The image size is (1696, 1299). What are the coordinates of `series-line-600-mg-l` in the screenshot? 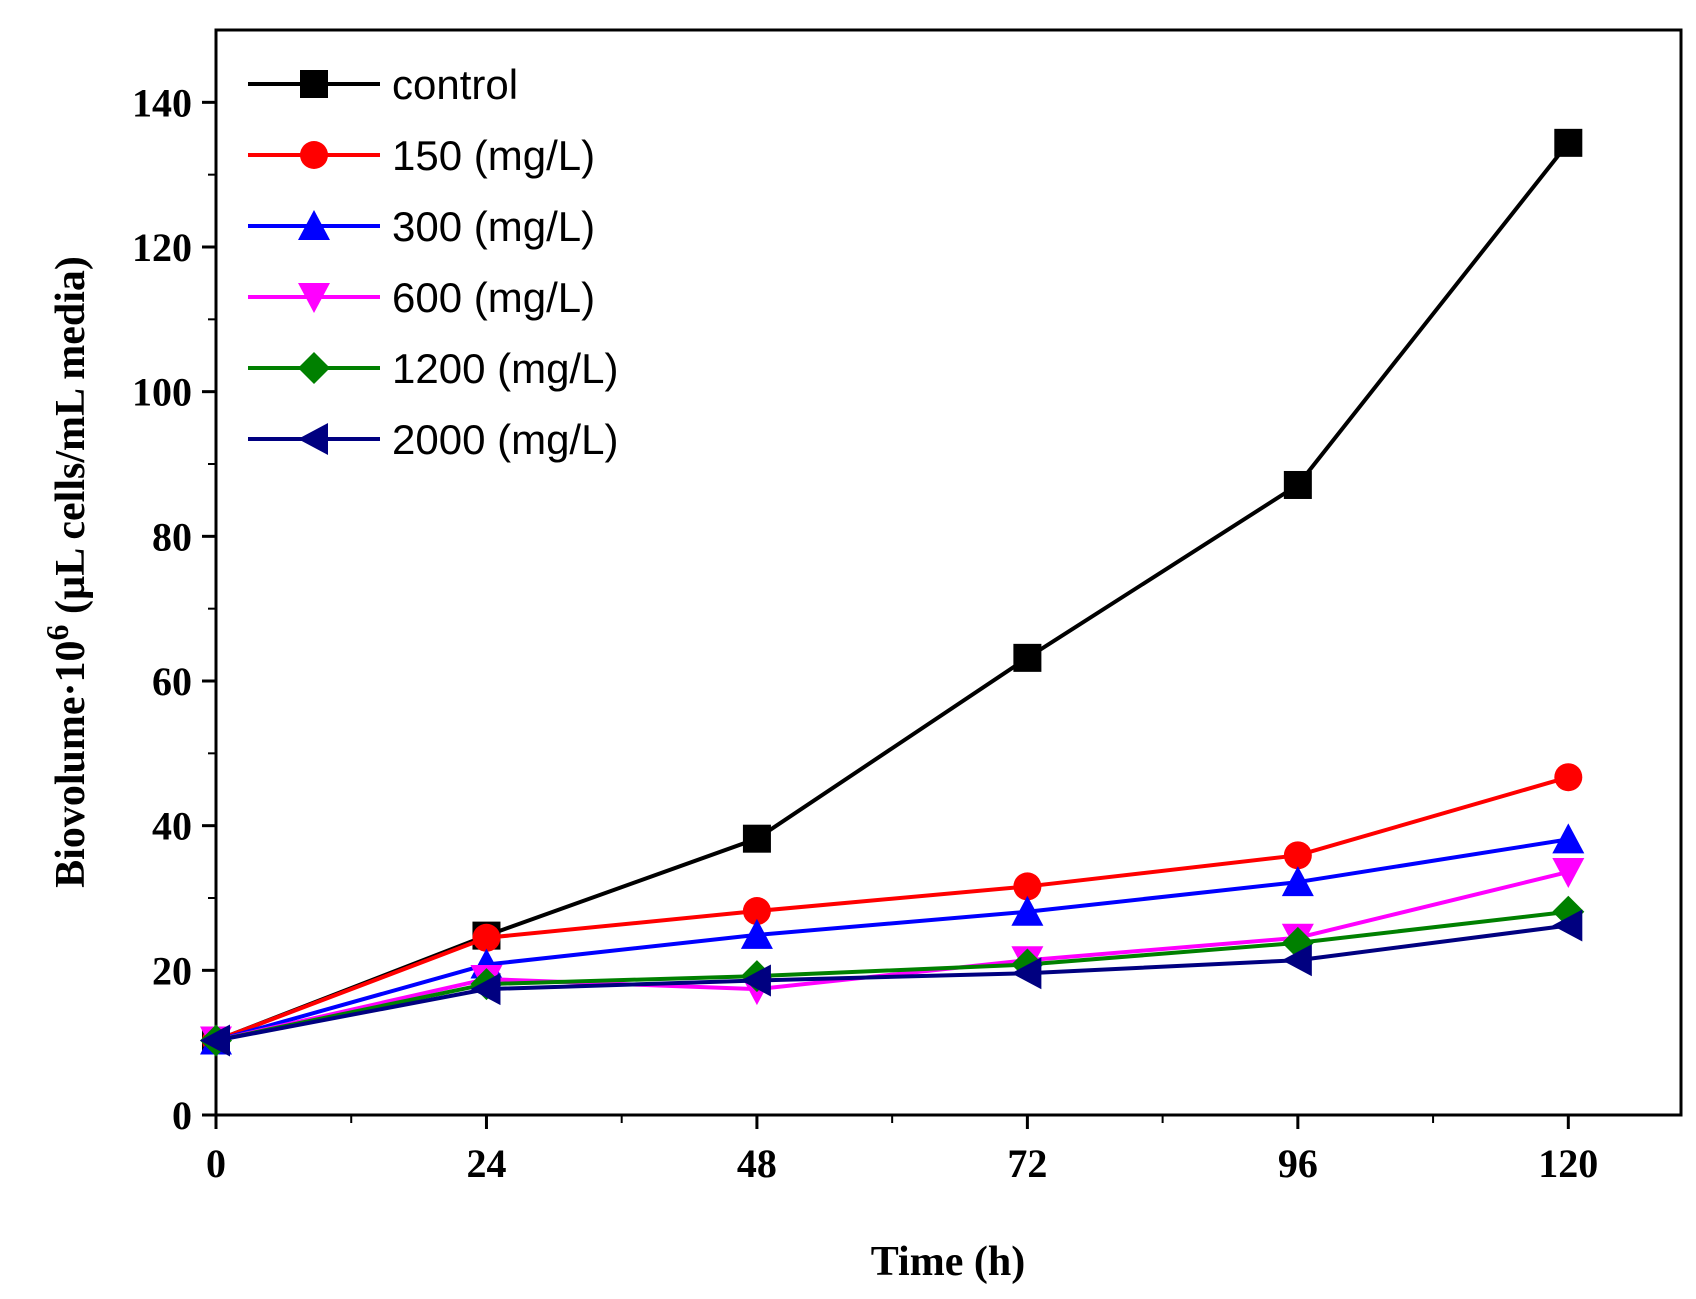 It's located at (892, 956).